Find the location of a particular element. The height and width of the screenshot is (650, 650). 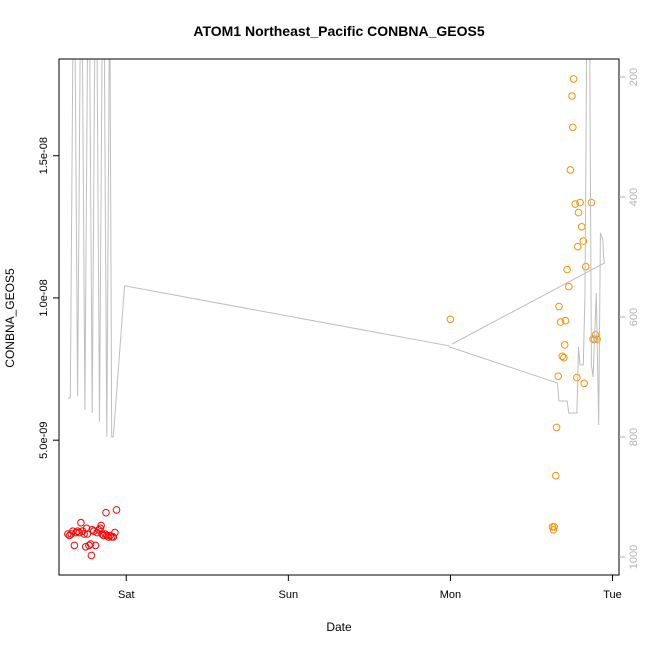

right-tick-label: 600 is located at coordinates (634, 317).